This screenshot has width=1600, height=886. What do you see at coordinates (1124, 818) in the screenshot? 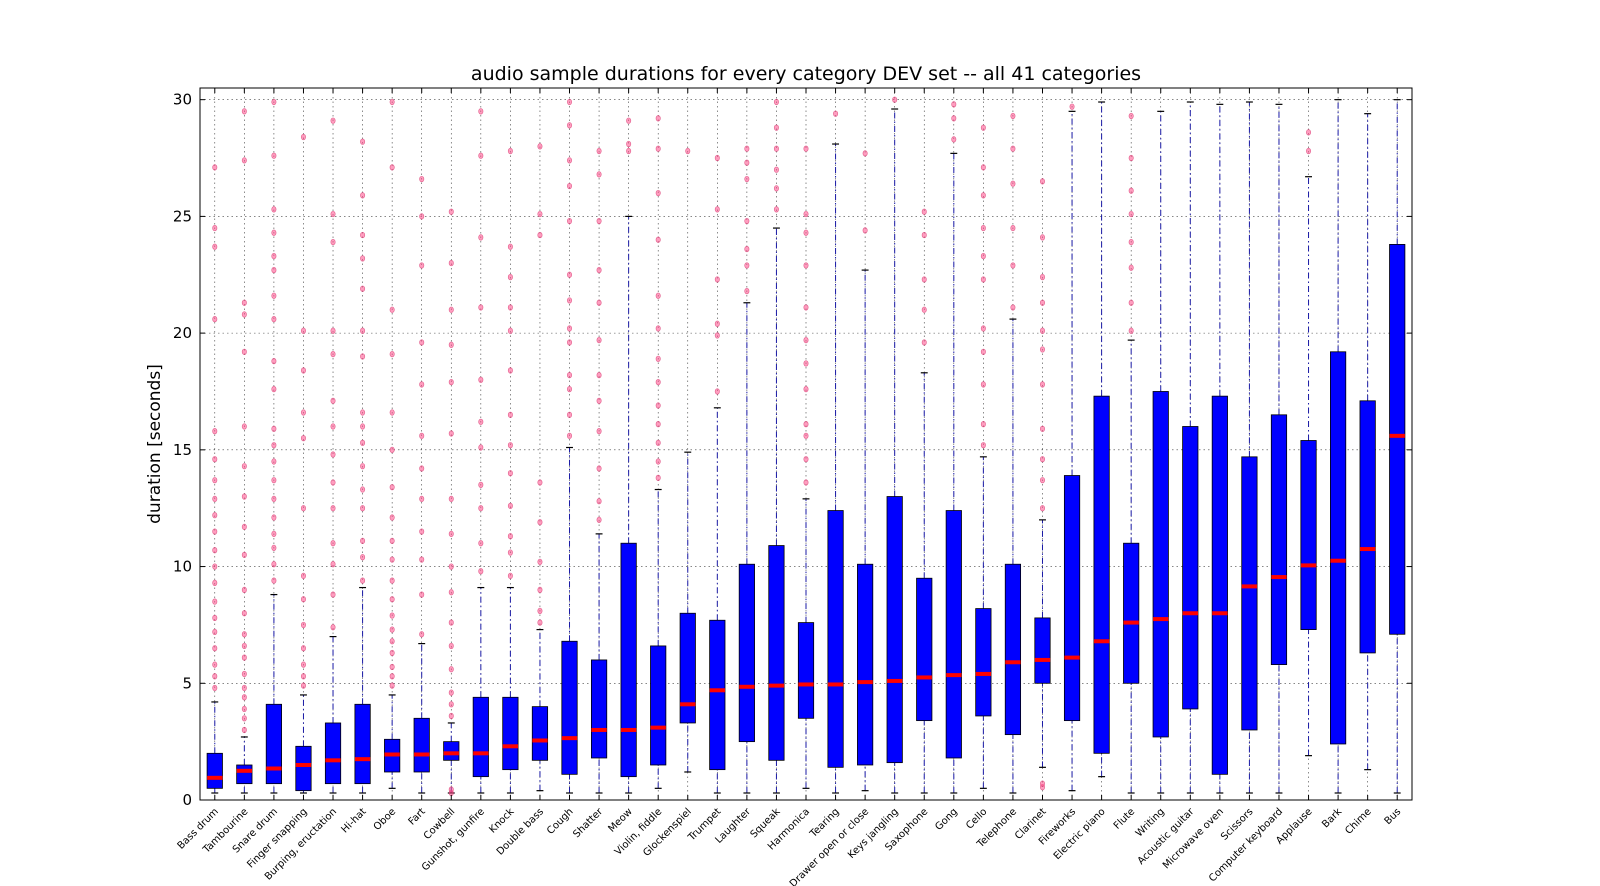
I see `x-tick-label: Flute` at bounding box center [1124, 818].